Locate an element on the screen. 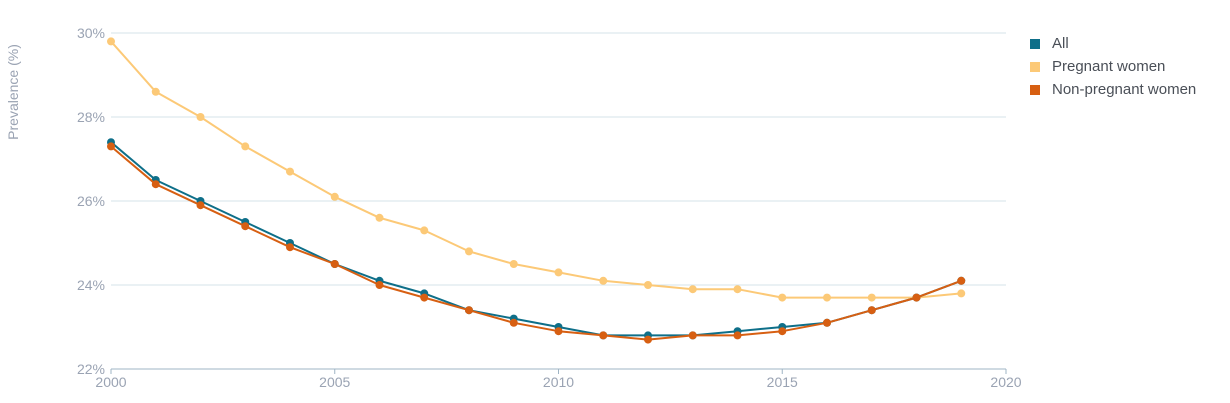 Image resolution: width=1230 pixels, height=403 pixels. x-tick-label: 2010 is located at coordinates (558, 382).